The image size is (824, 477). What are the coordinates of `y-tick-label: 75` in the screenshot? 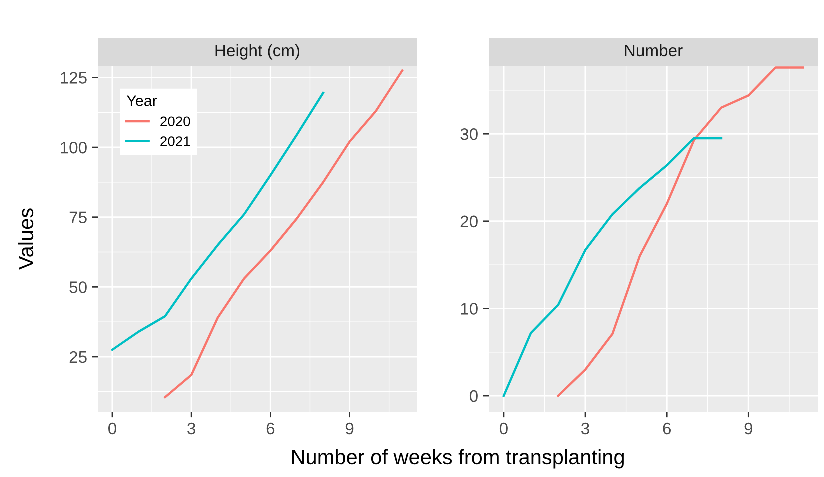 It's located at (78, 218).